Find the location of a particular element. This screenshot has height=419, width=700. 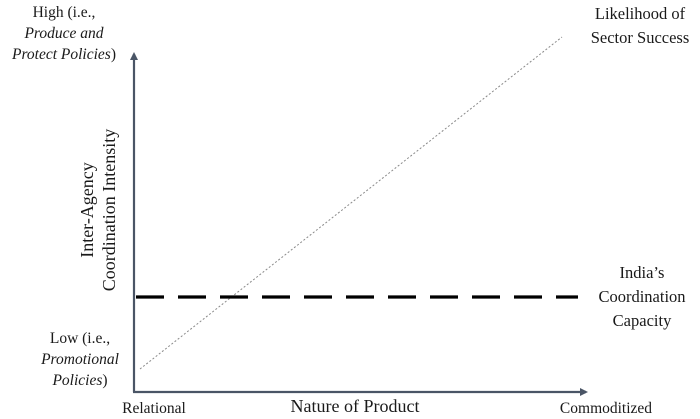

y-axis-title-line2: Coordination Intensity is located at coordinates (109, 210).